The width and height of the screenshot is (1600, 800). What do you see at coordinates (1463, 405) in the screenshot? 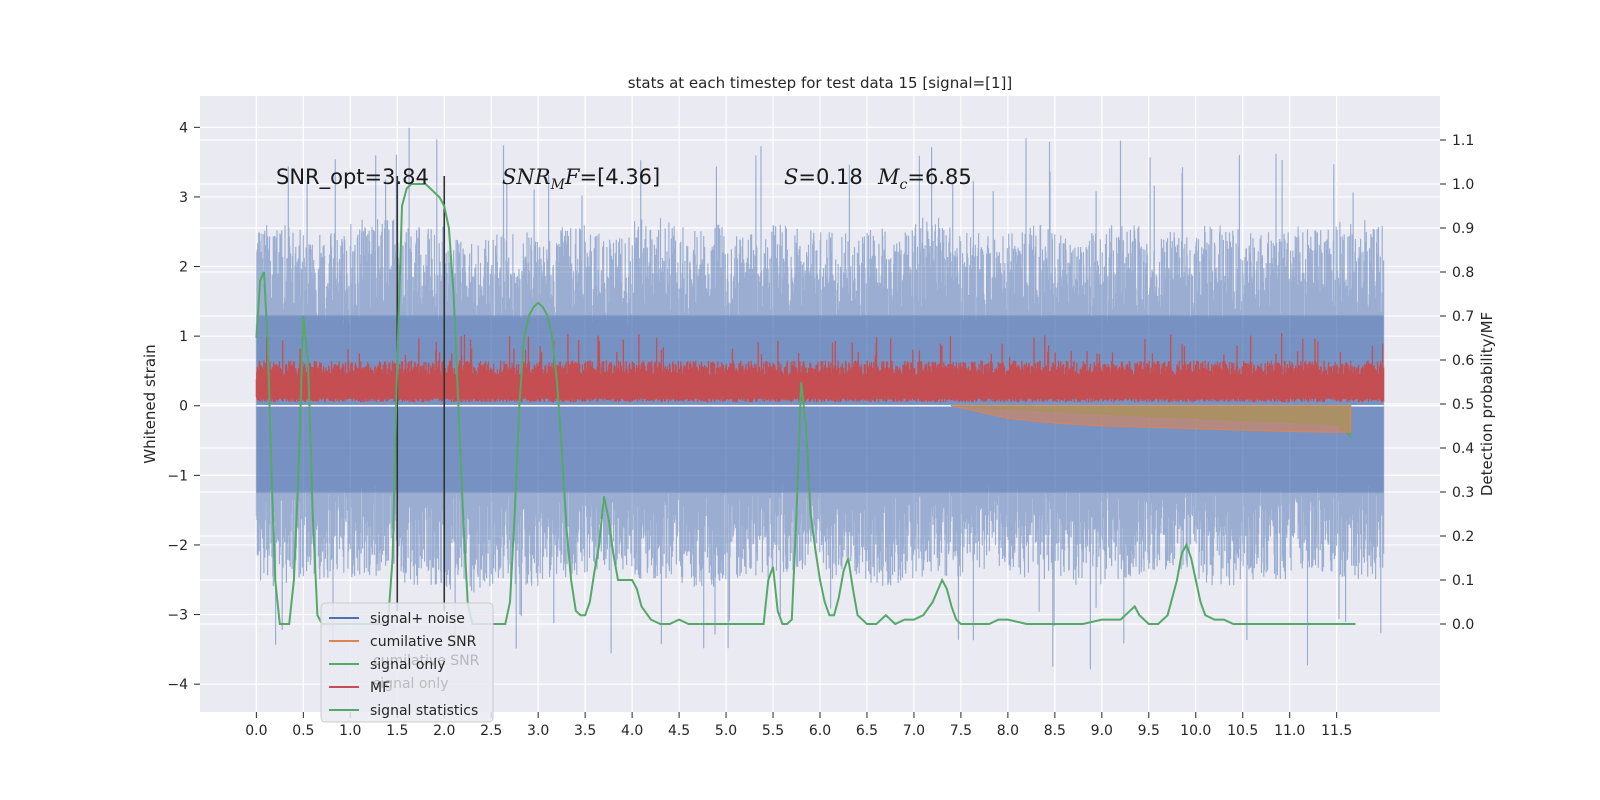
I see `y-right-tick-label: 0.5` at bounding box center [1463, 405].